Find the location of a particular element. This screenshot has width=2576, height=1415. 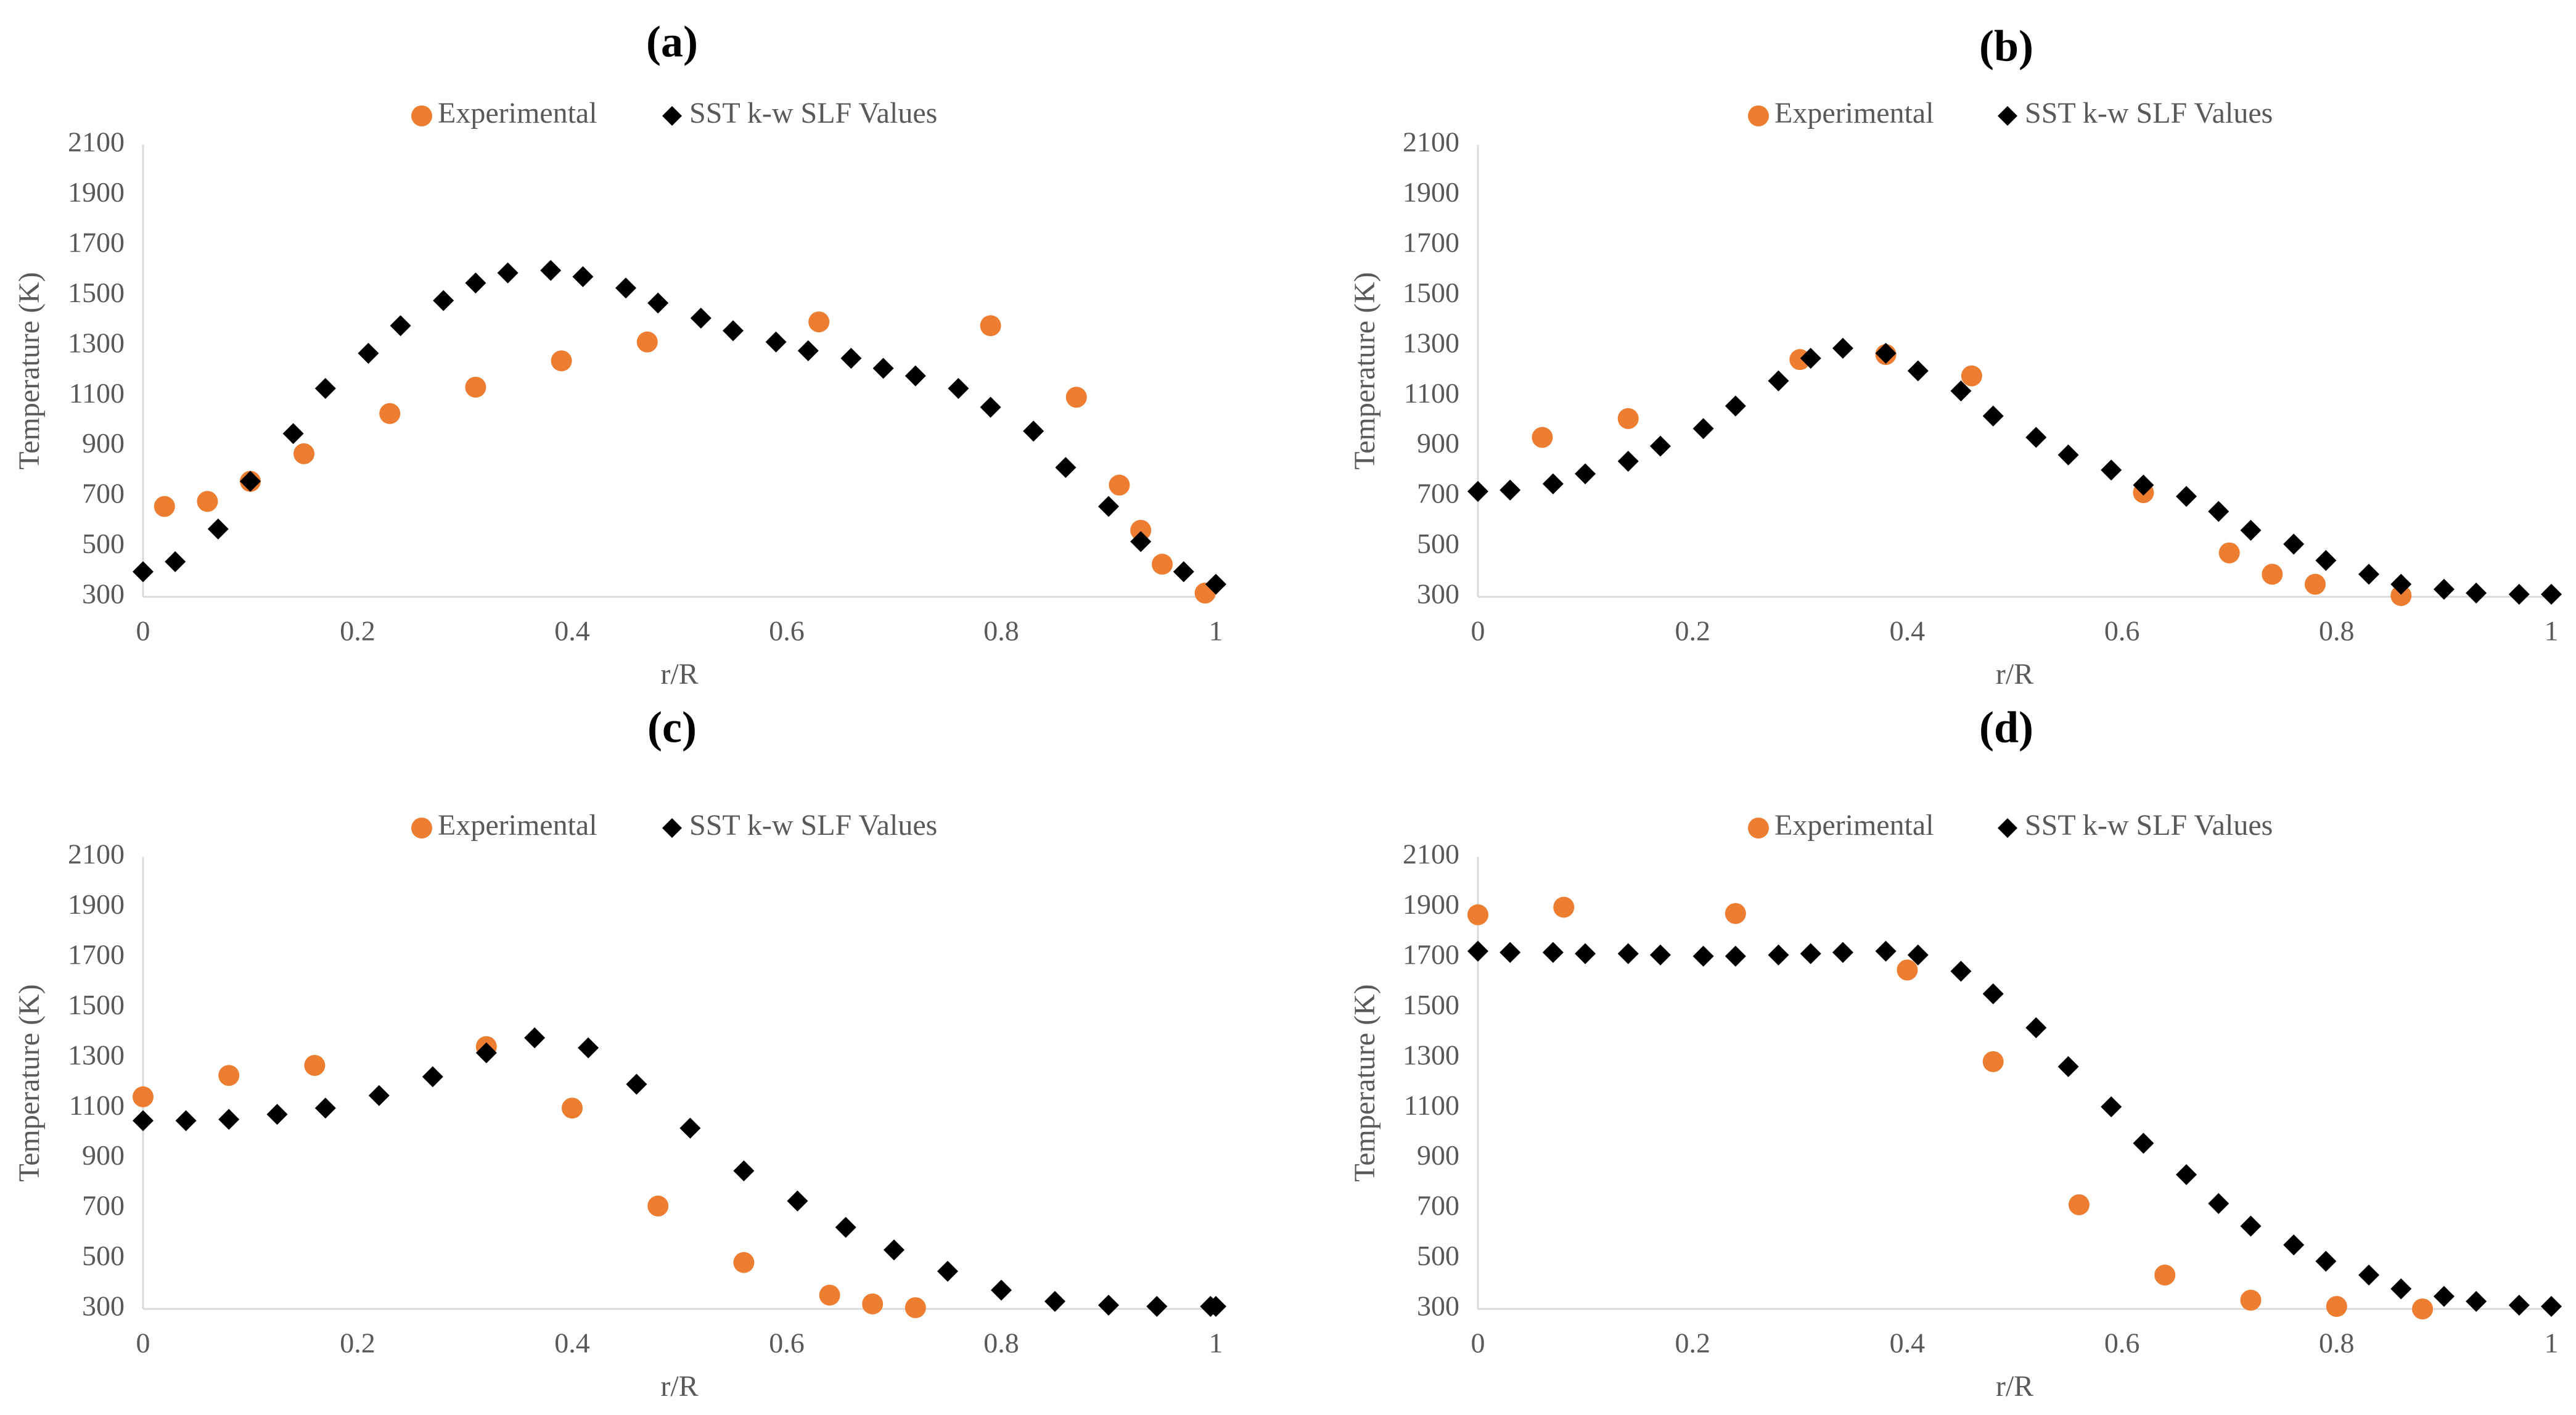

x-tick-label: 0.4 is located at coordinates (572, 631).